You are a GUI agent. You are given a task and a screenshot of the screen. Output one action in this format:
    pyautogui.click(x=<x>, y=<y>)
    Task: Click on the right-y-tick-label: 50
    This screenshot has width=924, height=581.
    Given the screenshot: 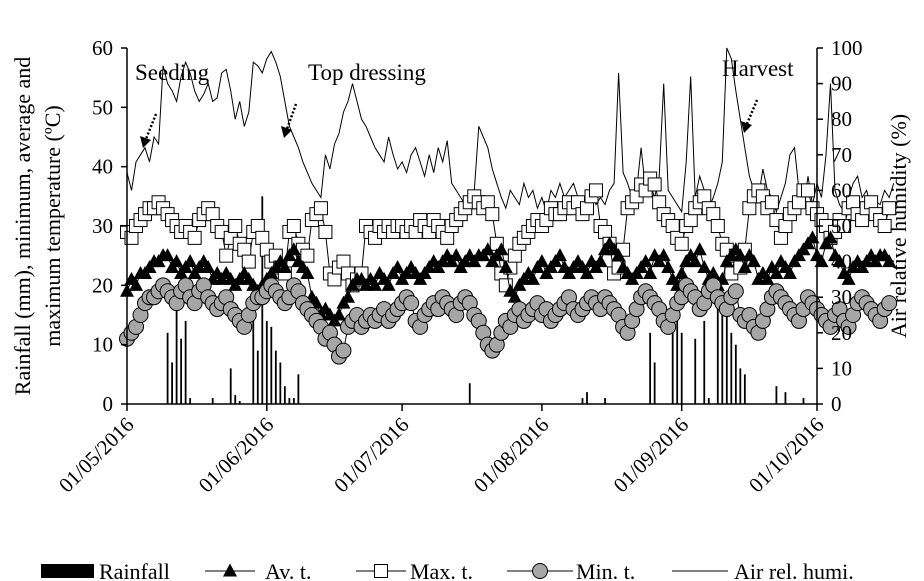 What is the action you would take?
    pyautogui.click(x=841, y=226)
    